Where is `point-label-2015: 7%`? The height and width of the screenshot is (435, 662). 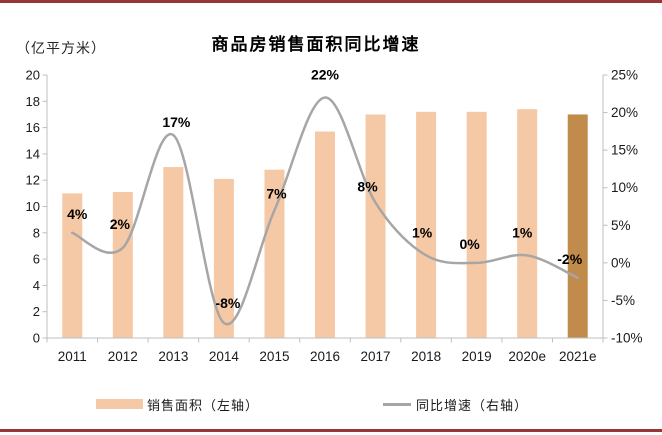 point-label-2015: 7% is located at coordinates (276, 193).